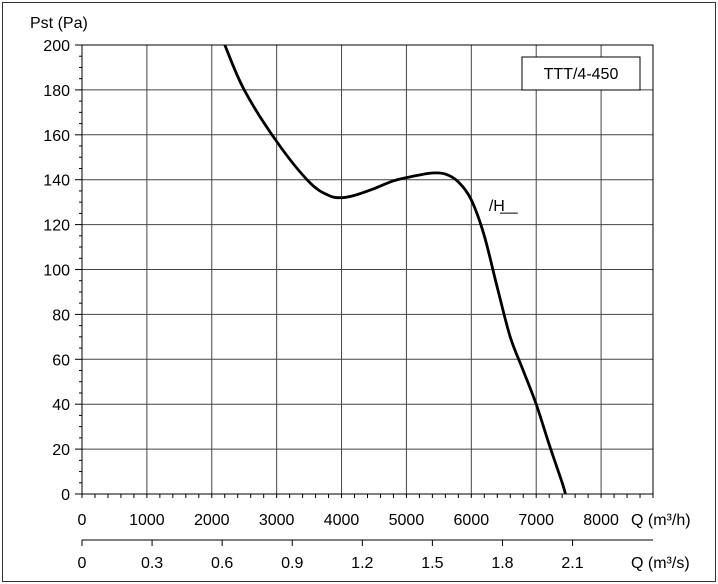 The image size is (718, 584). Describe the element at coordinates (82, 563) in the screenshot. I see `x-tick-label-secondary: 0` at that location.